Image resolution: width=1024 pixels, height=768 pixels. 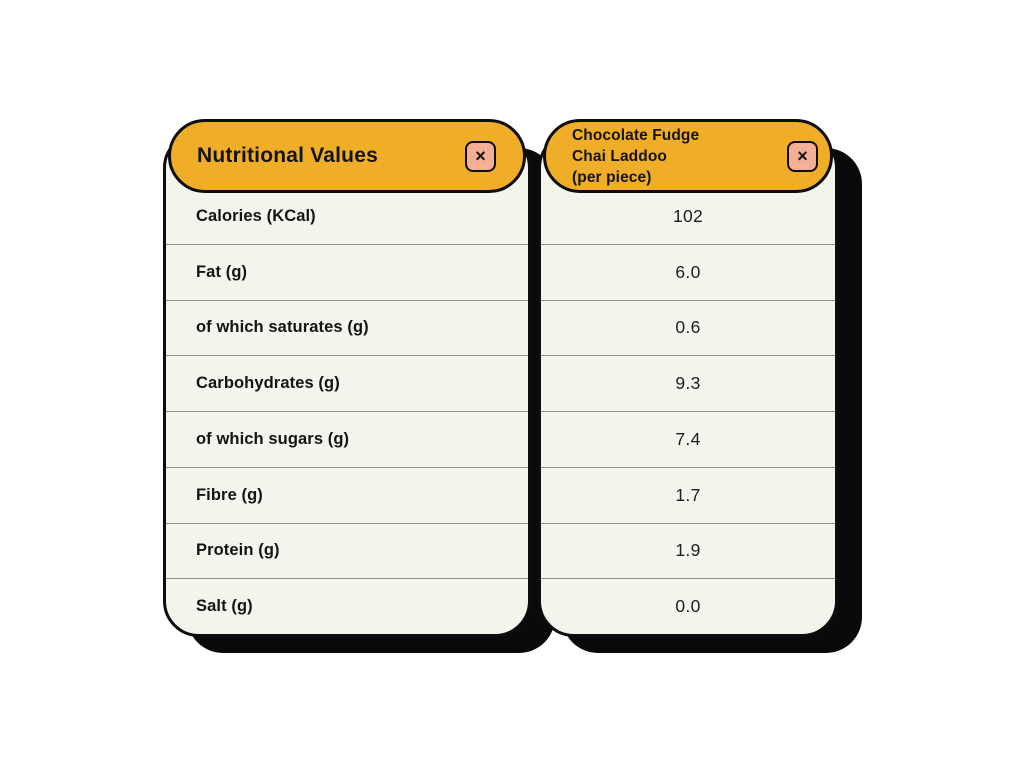 I want to click on table-row: of which saturates (g), so click(x=347, y=327).